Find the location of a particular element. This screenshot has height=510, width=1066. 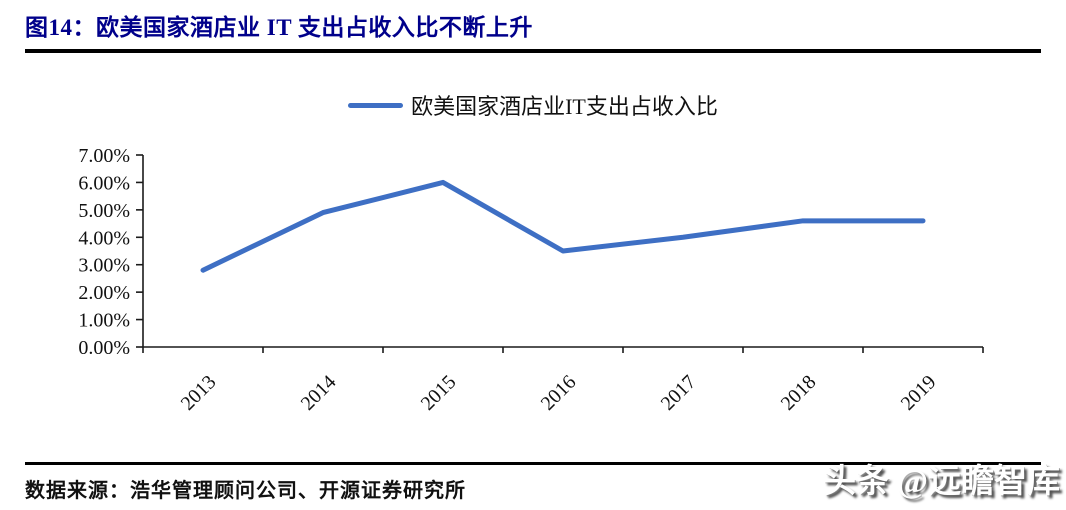

x-tick-label: 2014 is located at coordinates (319, 393).